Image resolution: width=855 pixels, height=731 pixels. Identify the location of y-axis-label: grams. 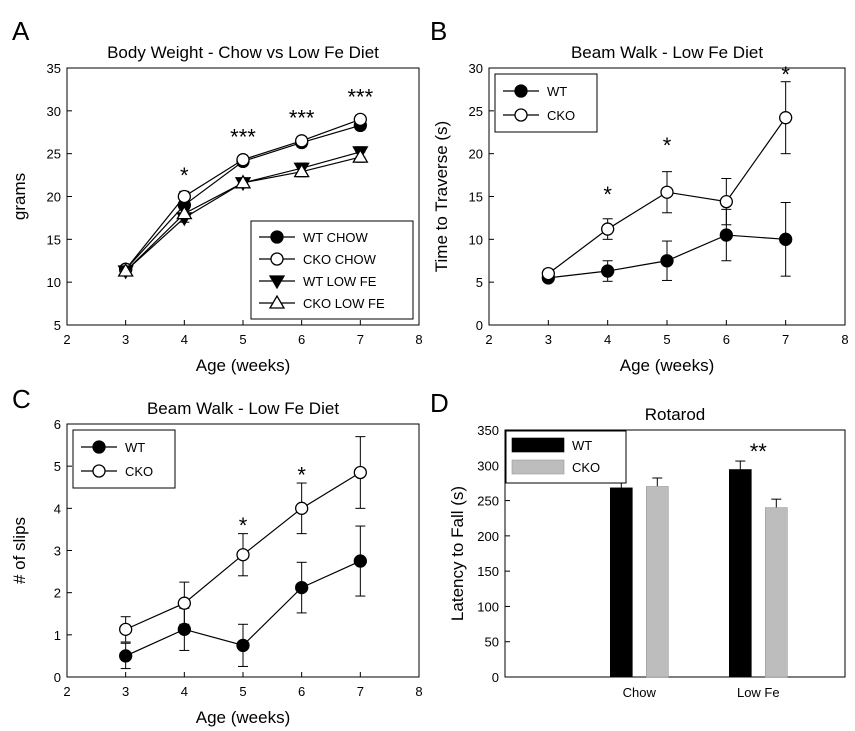
(19, 196).